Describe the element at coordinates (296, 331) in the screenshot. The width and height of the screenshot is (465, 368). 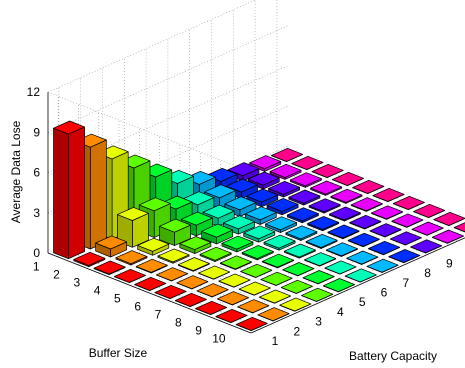
I see `y-tick-label: 2` at that location.